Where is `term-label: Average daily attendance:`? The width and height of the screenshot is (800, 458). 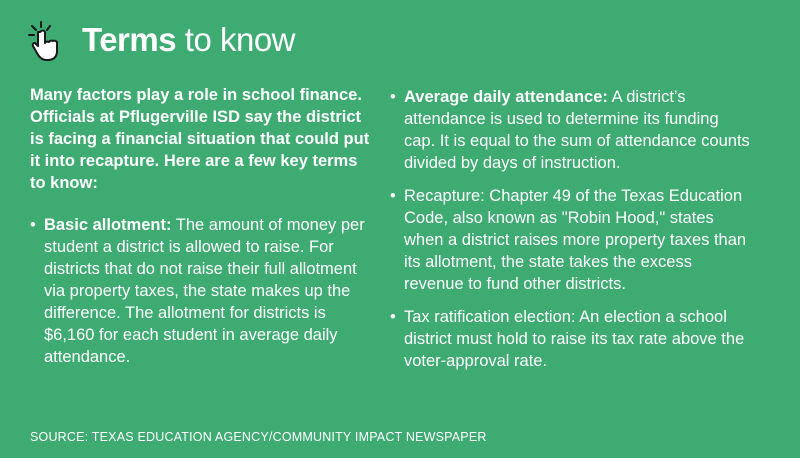
term-label: Average daily attendance: is located at coordinates (506, 97).